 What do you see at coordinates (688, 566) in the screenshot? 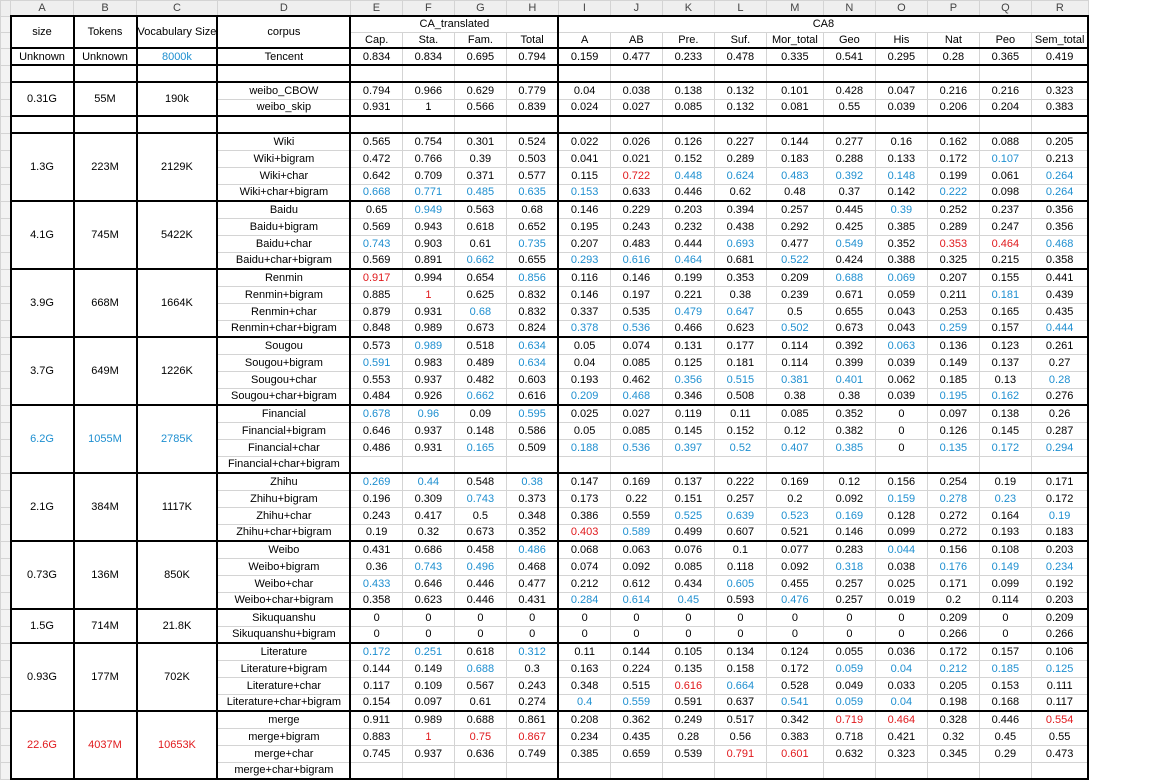
I see `cell-k: 0.085` at bounding box center [688, 566].